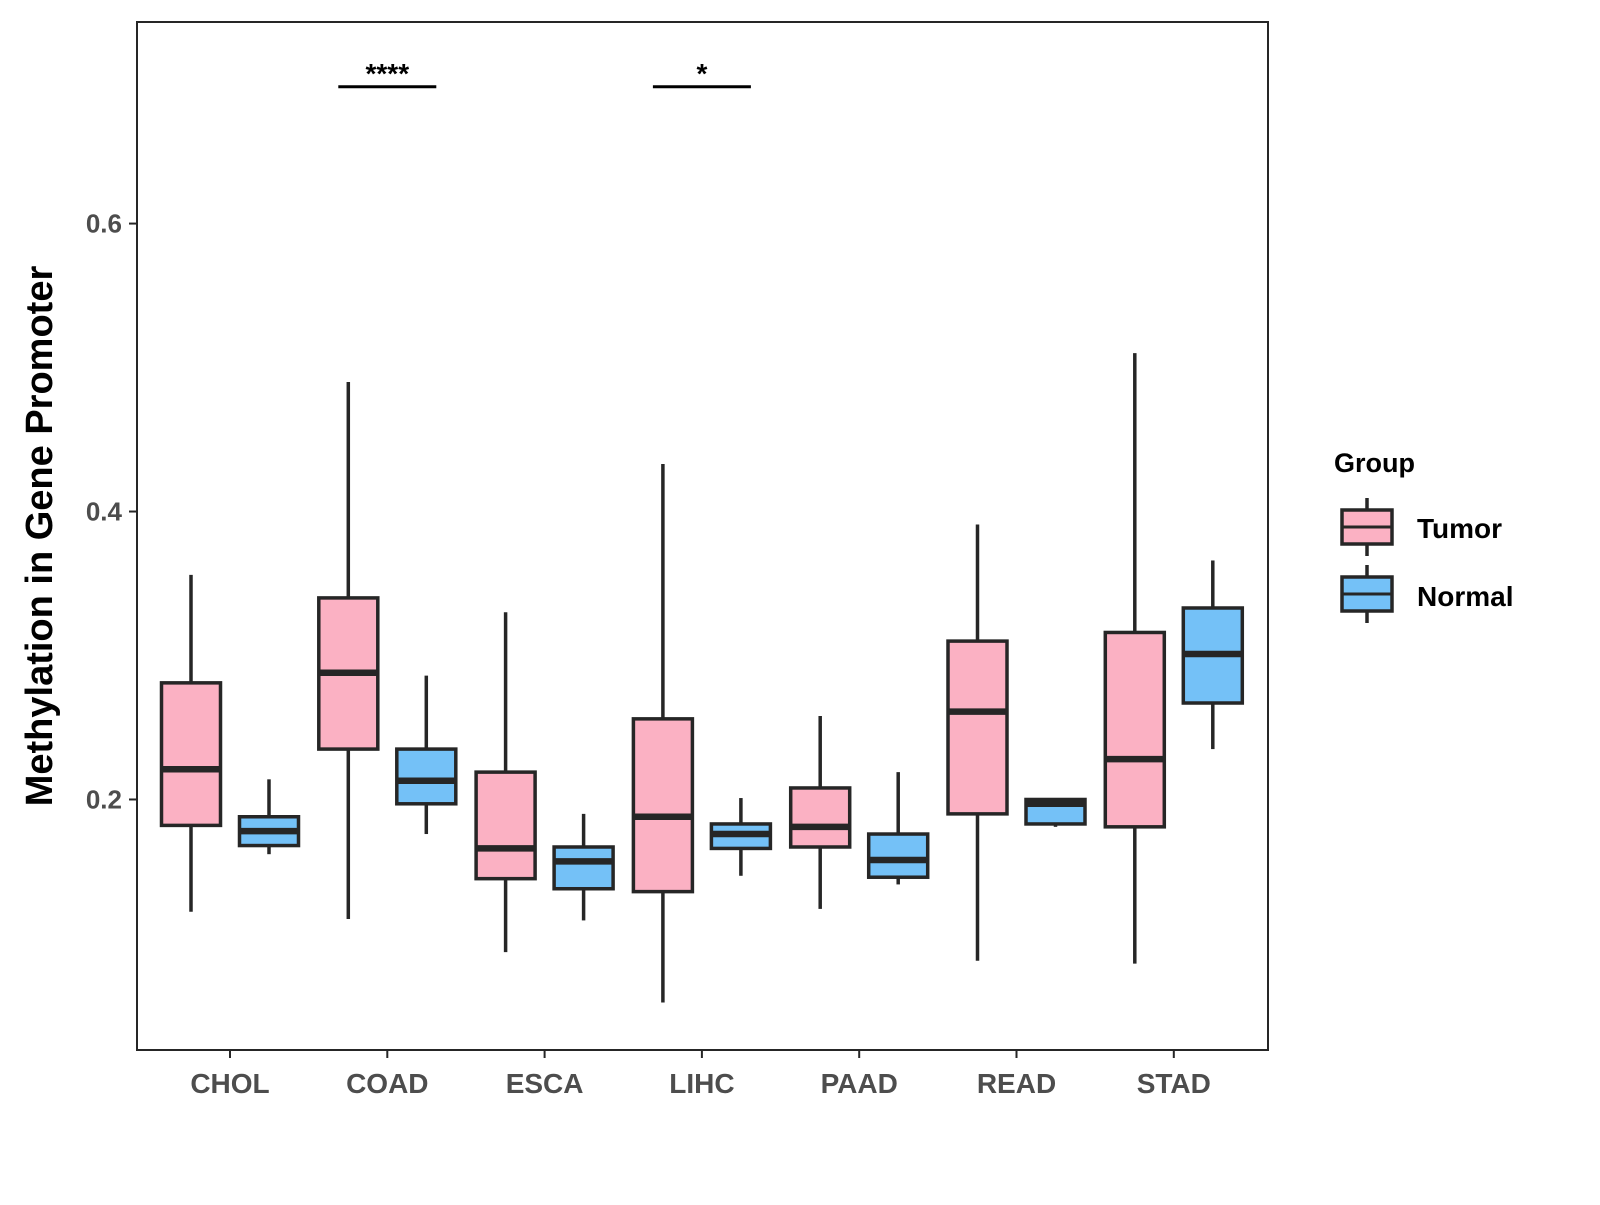 Image resolution: width=1600 pixels, height=1205 pixels. Describe the element at coordinates (1367, 527) in the screenshot. I see `legend-key-tumor` at that location.